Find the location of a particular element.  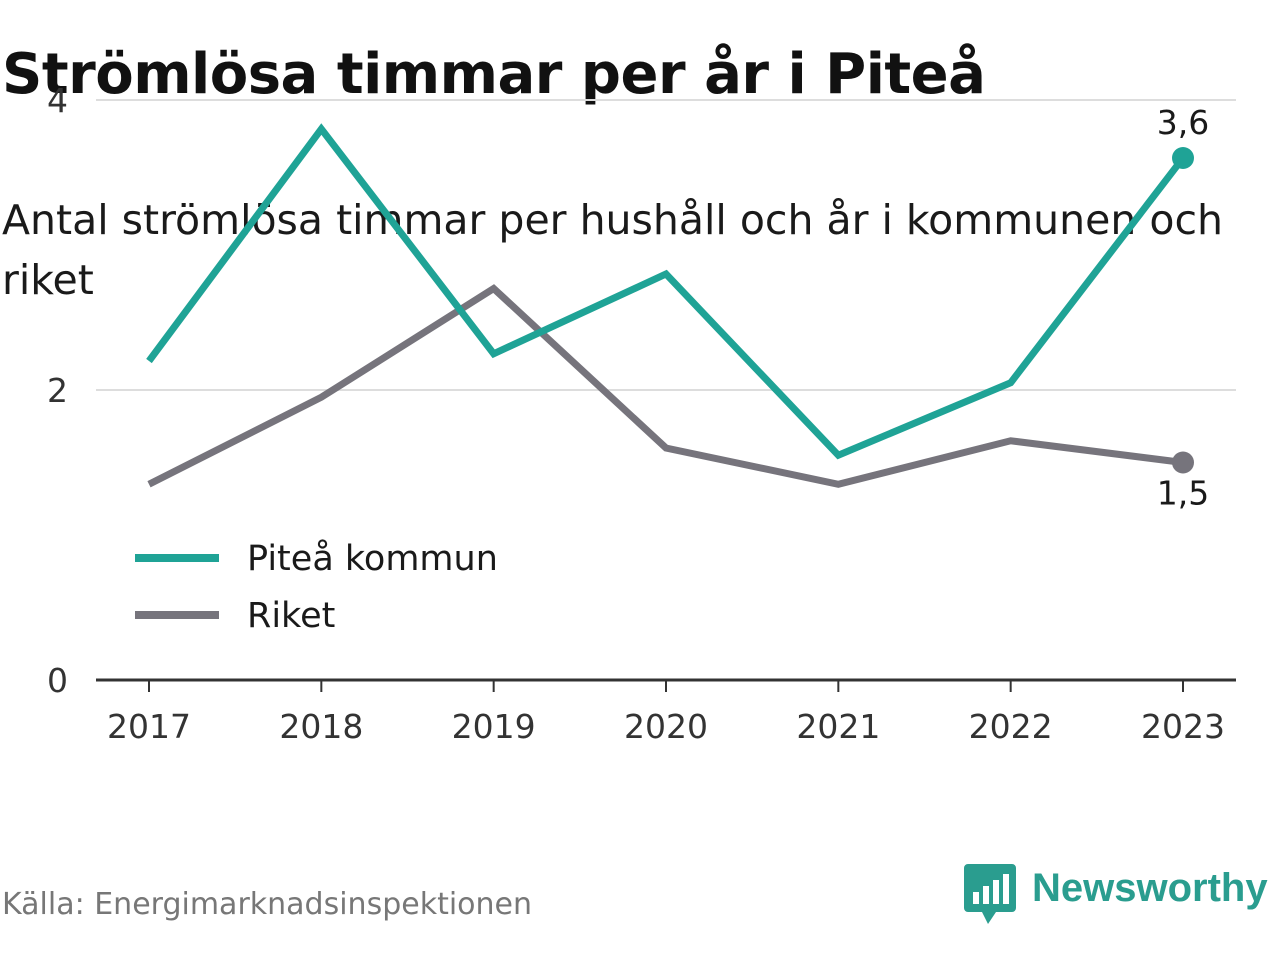

x-tick-label: 2017 is located at coordinates (149, 726).